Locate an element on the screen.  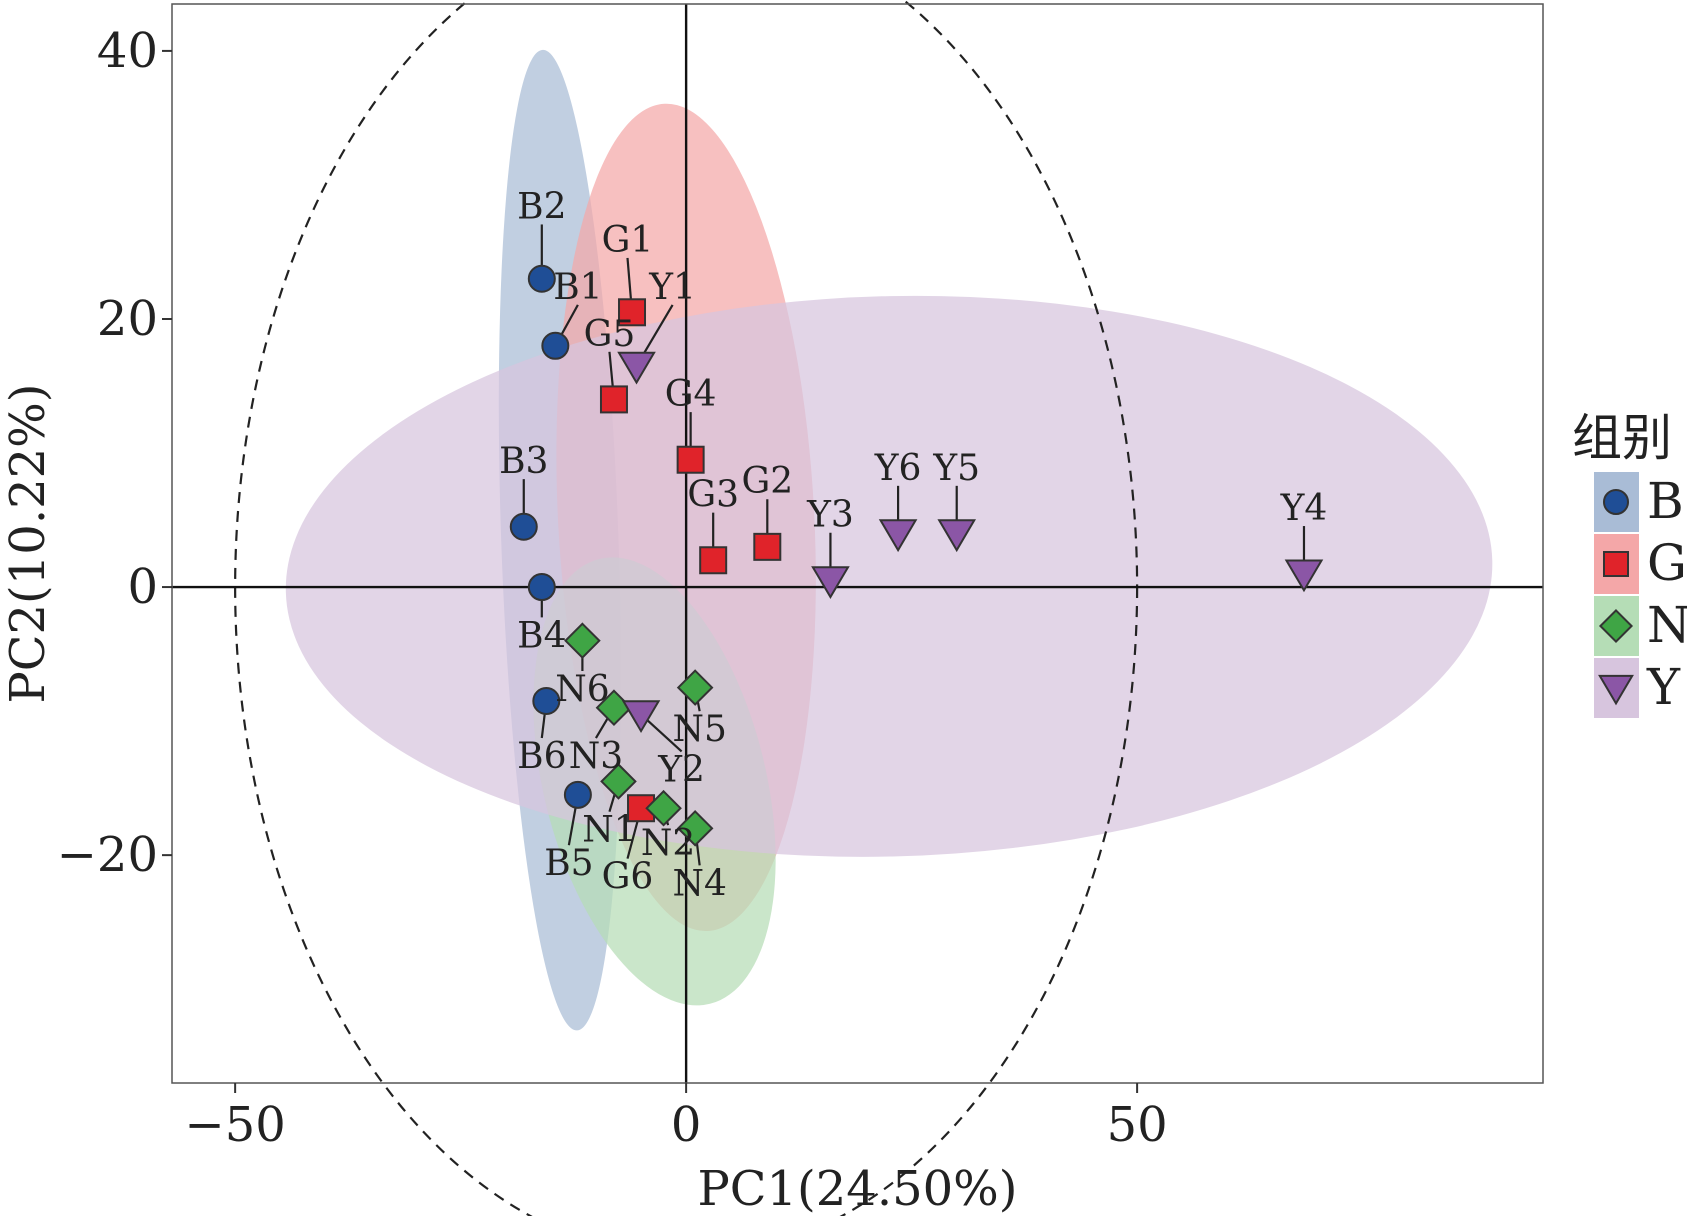
y-axis-label: PC2(10.22%) is located at coordinates (28, 543).